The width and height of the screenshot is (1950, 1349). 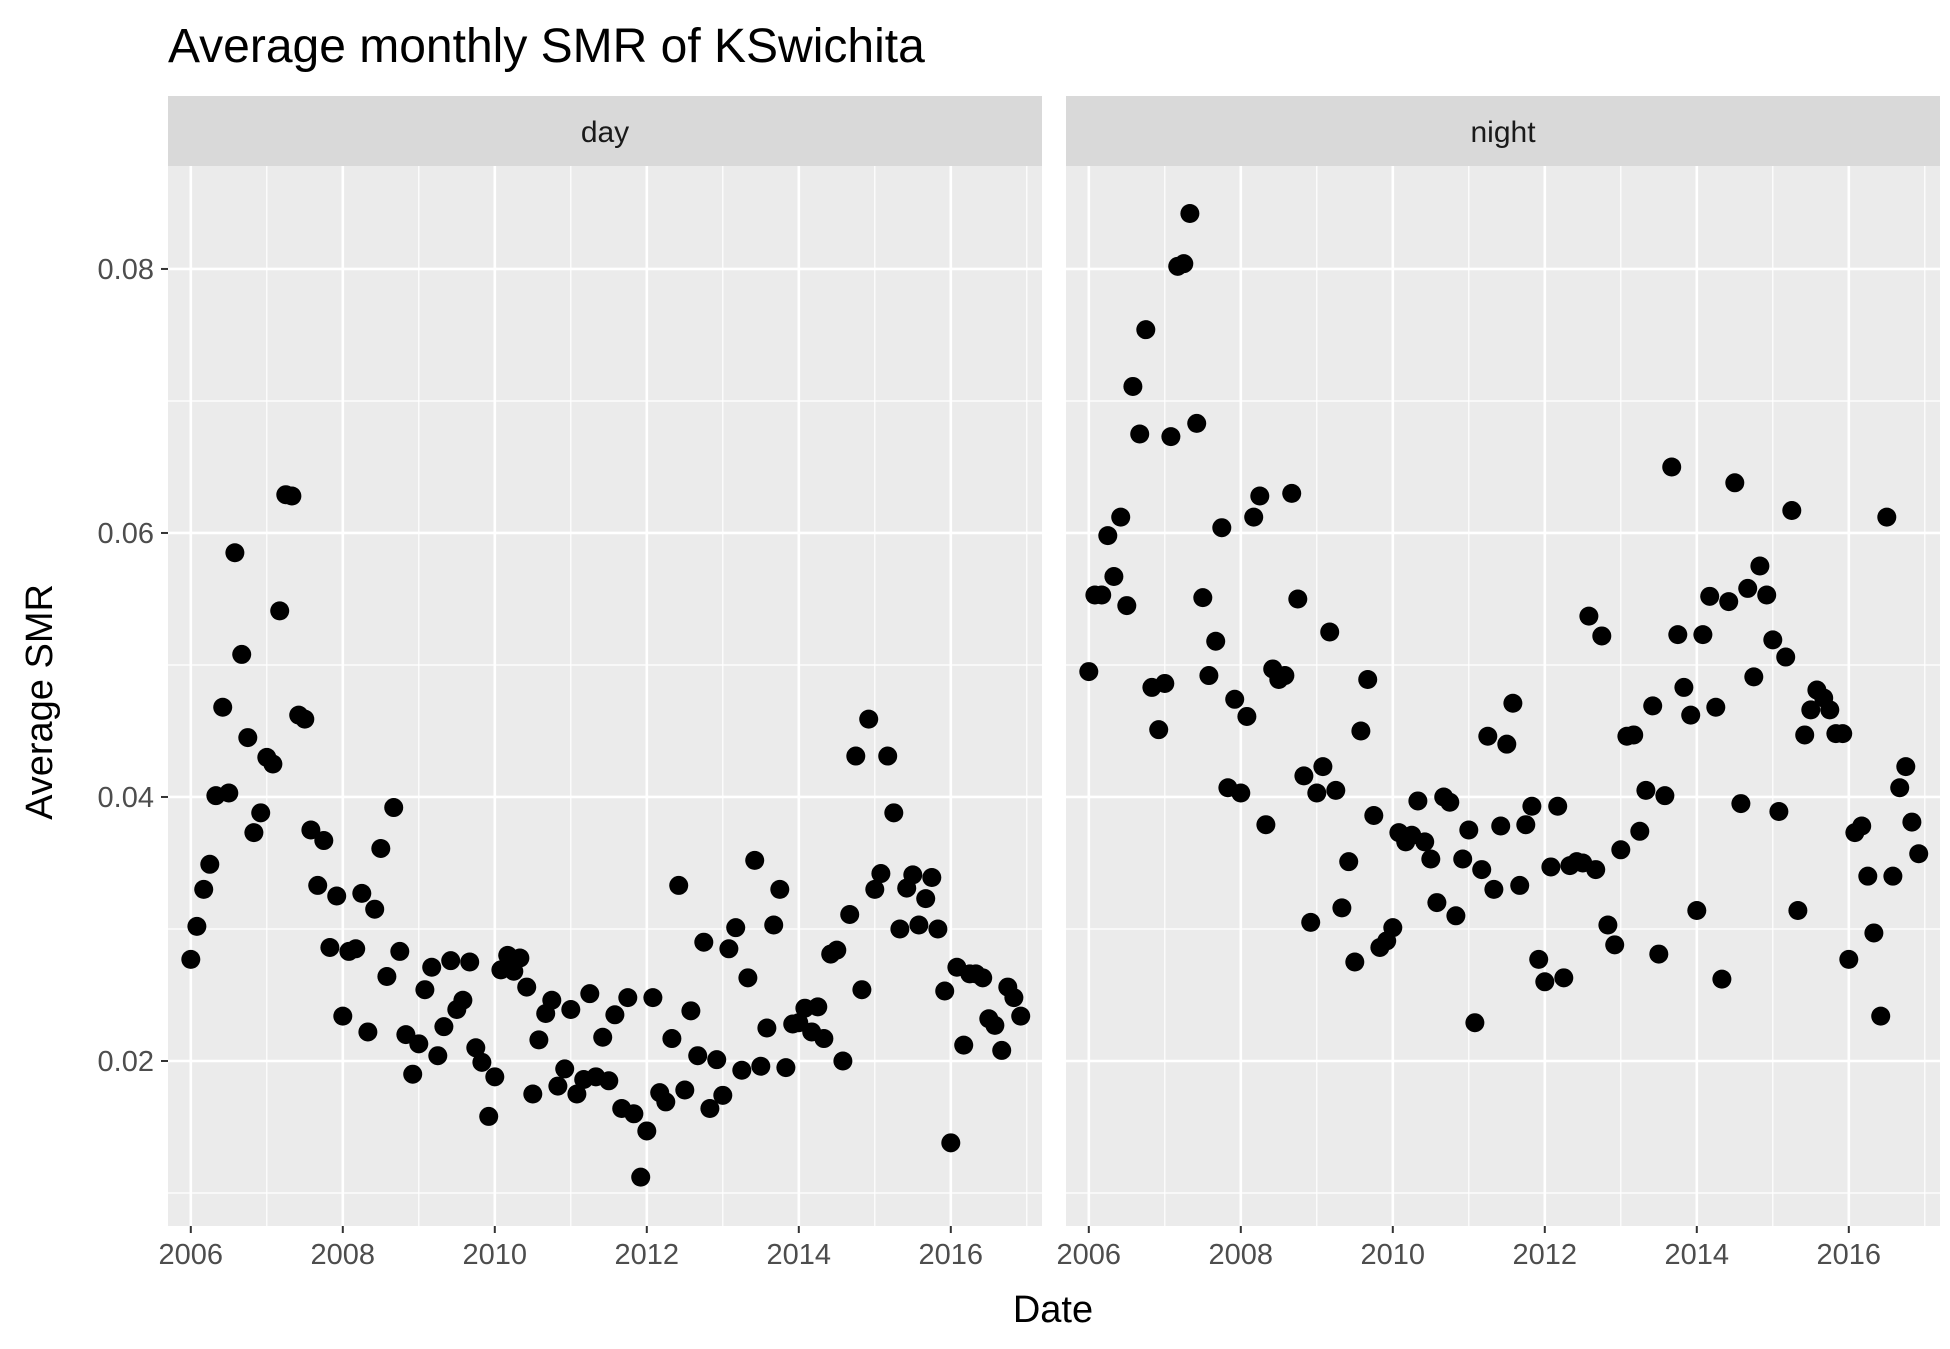 I want to click on facet-strip-label: night, so click(x=1503, y=132).